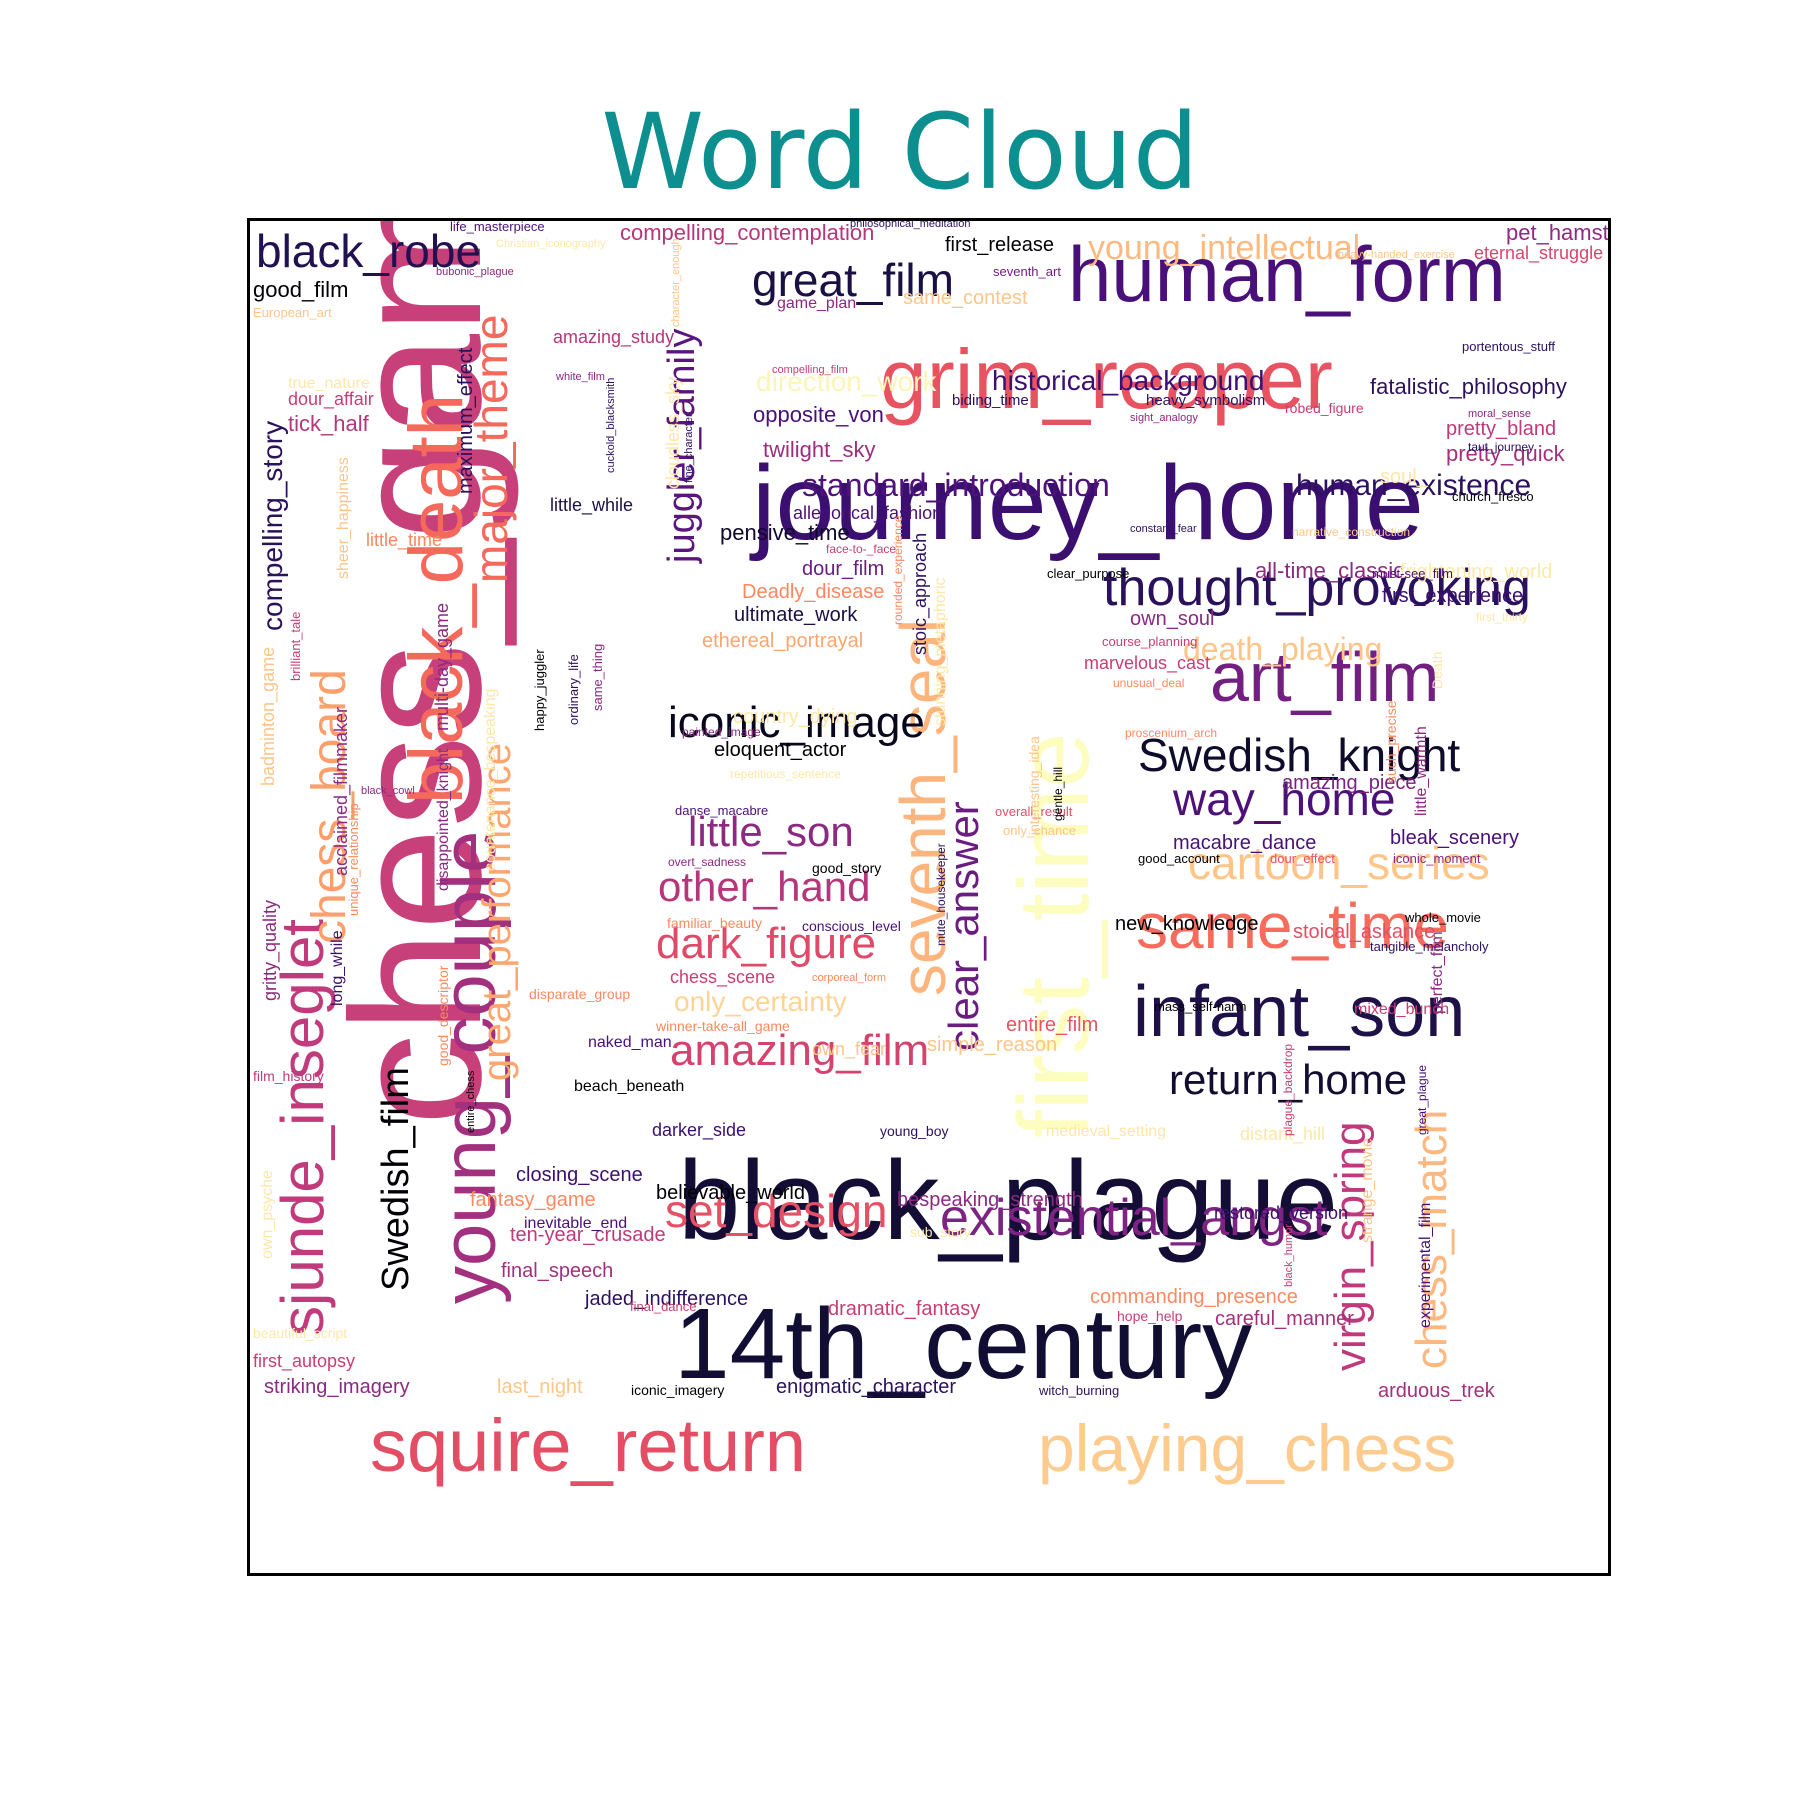 The height and width of the screenshot is (1800, 1800). What do you see at coordinates (914, 1131) in the screenshot?
I see `cloud-word: young_boy` at bounding box center [914, 1131].